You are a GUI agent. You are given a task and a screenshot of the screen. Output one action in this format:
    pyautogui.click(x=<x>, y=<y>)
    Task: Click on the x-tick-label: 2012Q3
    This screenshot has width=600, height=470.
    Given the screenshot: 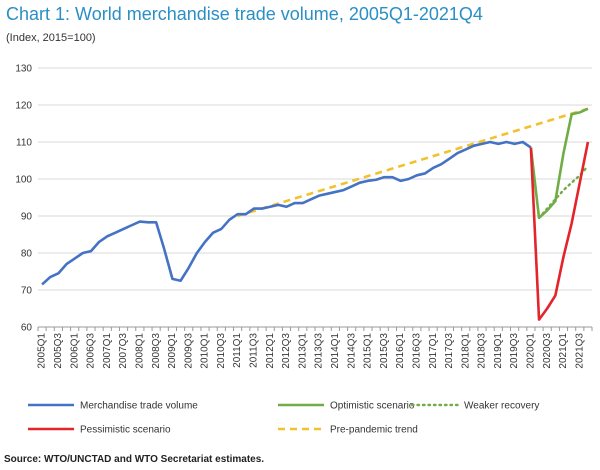 What is the action you would take?
    pyautogui.click(x=286, y=351)
    